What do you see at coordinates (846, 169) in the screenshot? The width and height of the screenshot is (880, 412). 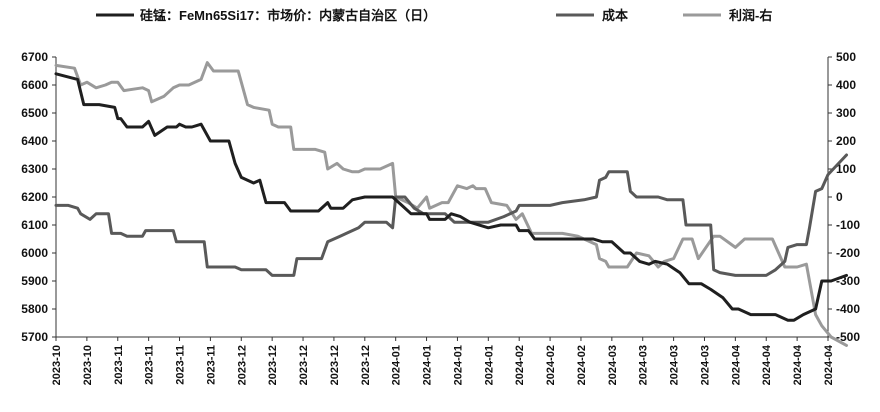 I see `right-axis-tick-label: 100` at bounding box center [846, 169].